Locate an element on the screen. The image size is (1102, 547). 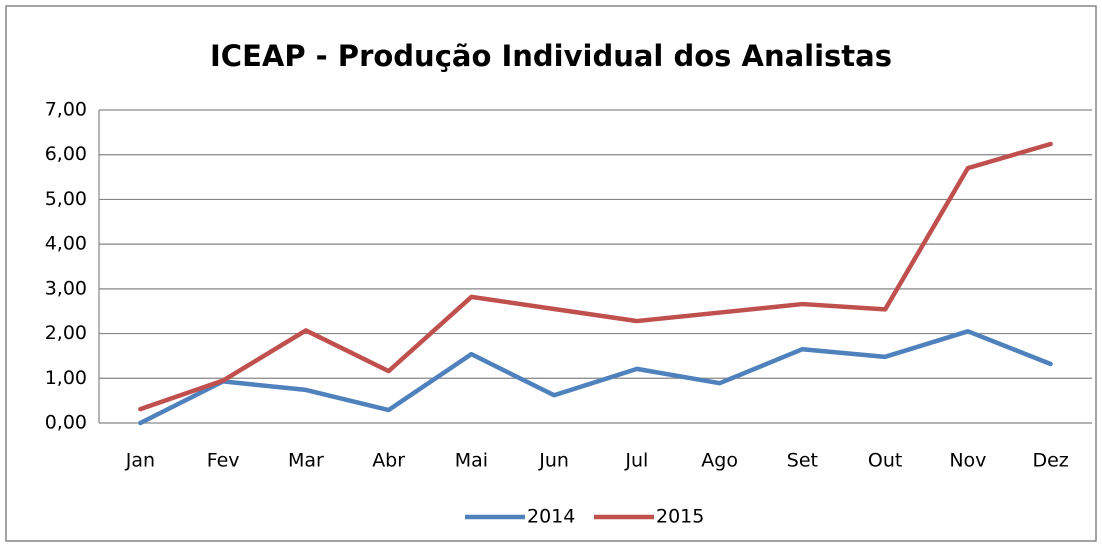
y-tick-label: 2,00 is located at coordinates (66, 333).